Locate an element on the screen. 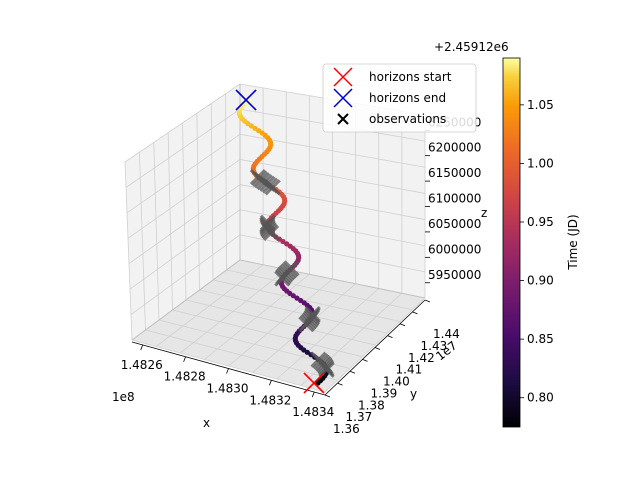  legend-box is located at coordinates (399, 98).